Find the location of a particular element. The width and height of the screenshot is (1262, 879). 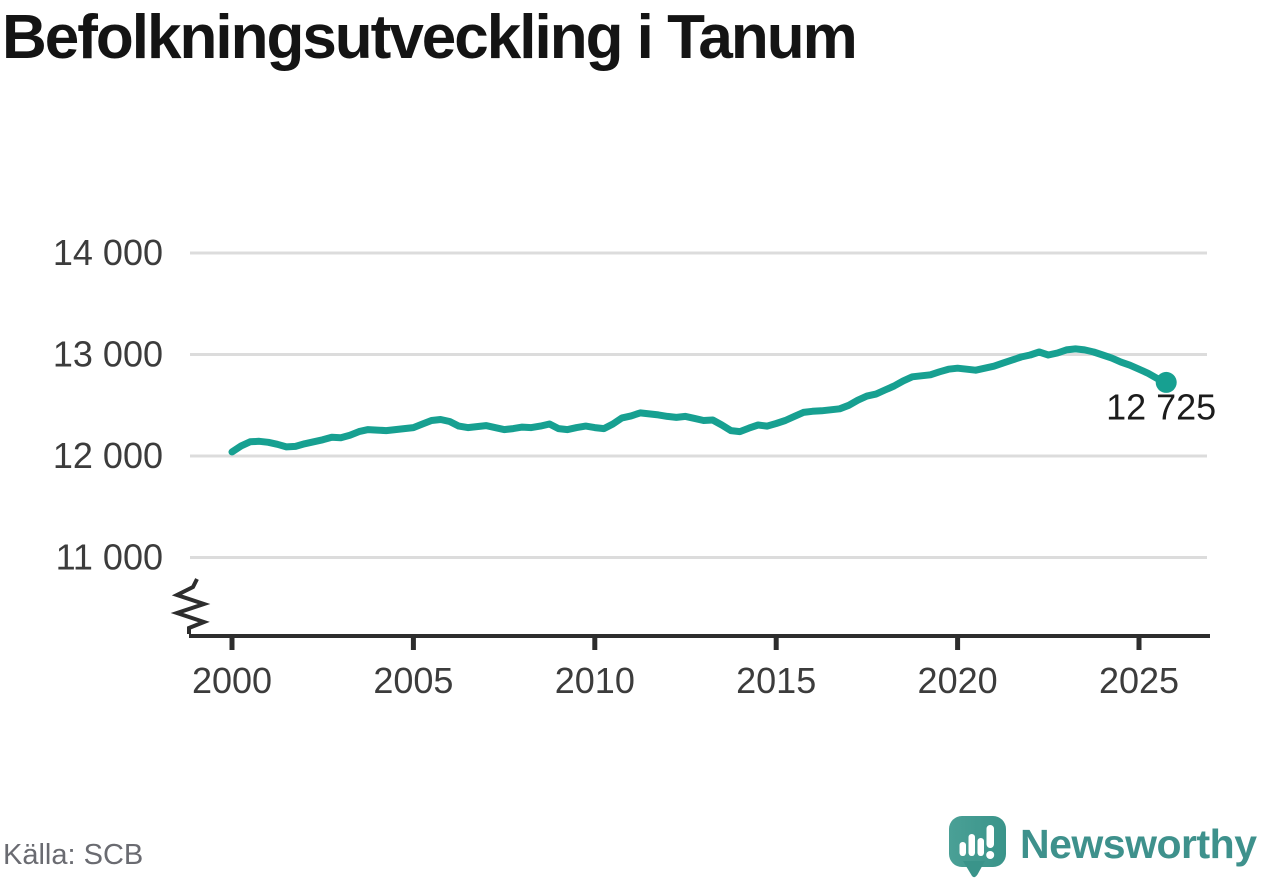

x-tick-label: 2000 is located at coordinates (232, 680).